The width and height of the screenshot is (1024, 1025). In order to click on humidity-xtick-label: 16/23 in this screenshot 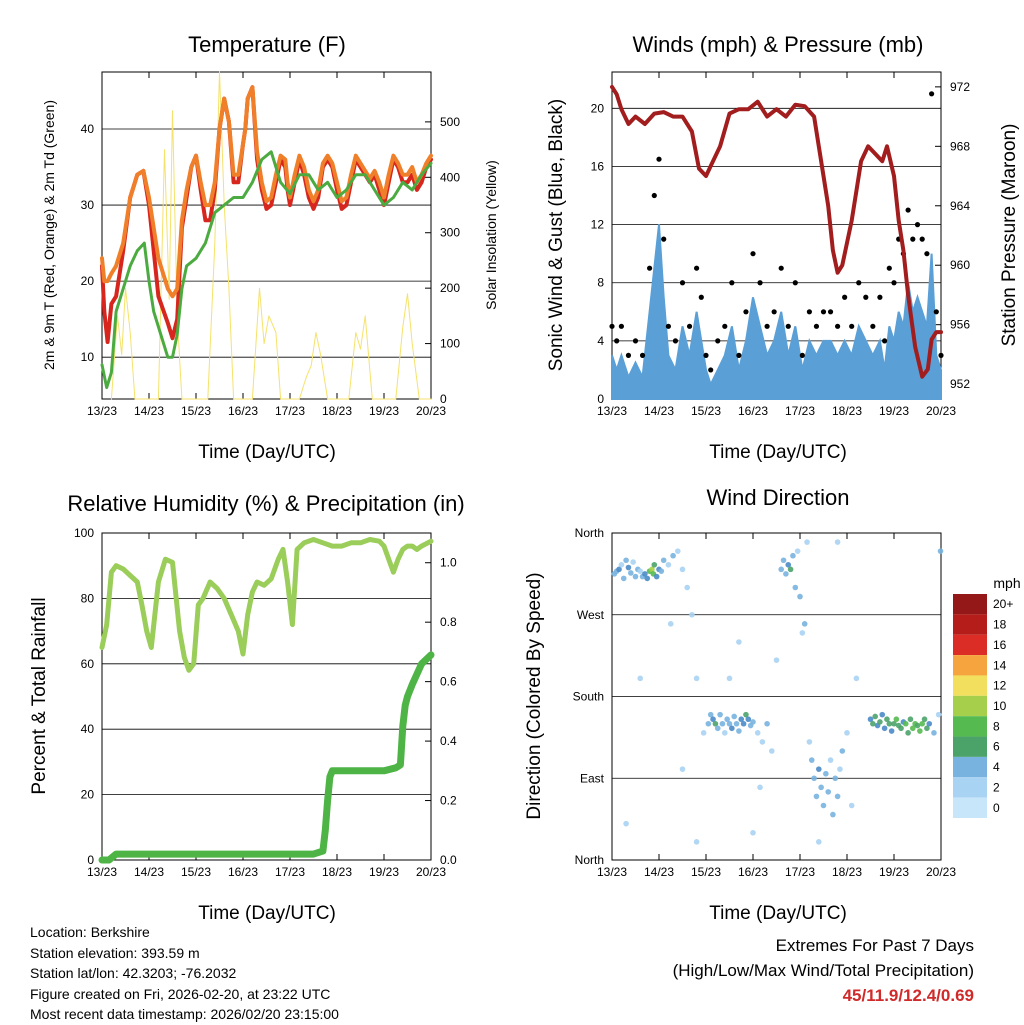, I will do `click(243, 872)`.